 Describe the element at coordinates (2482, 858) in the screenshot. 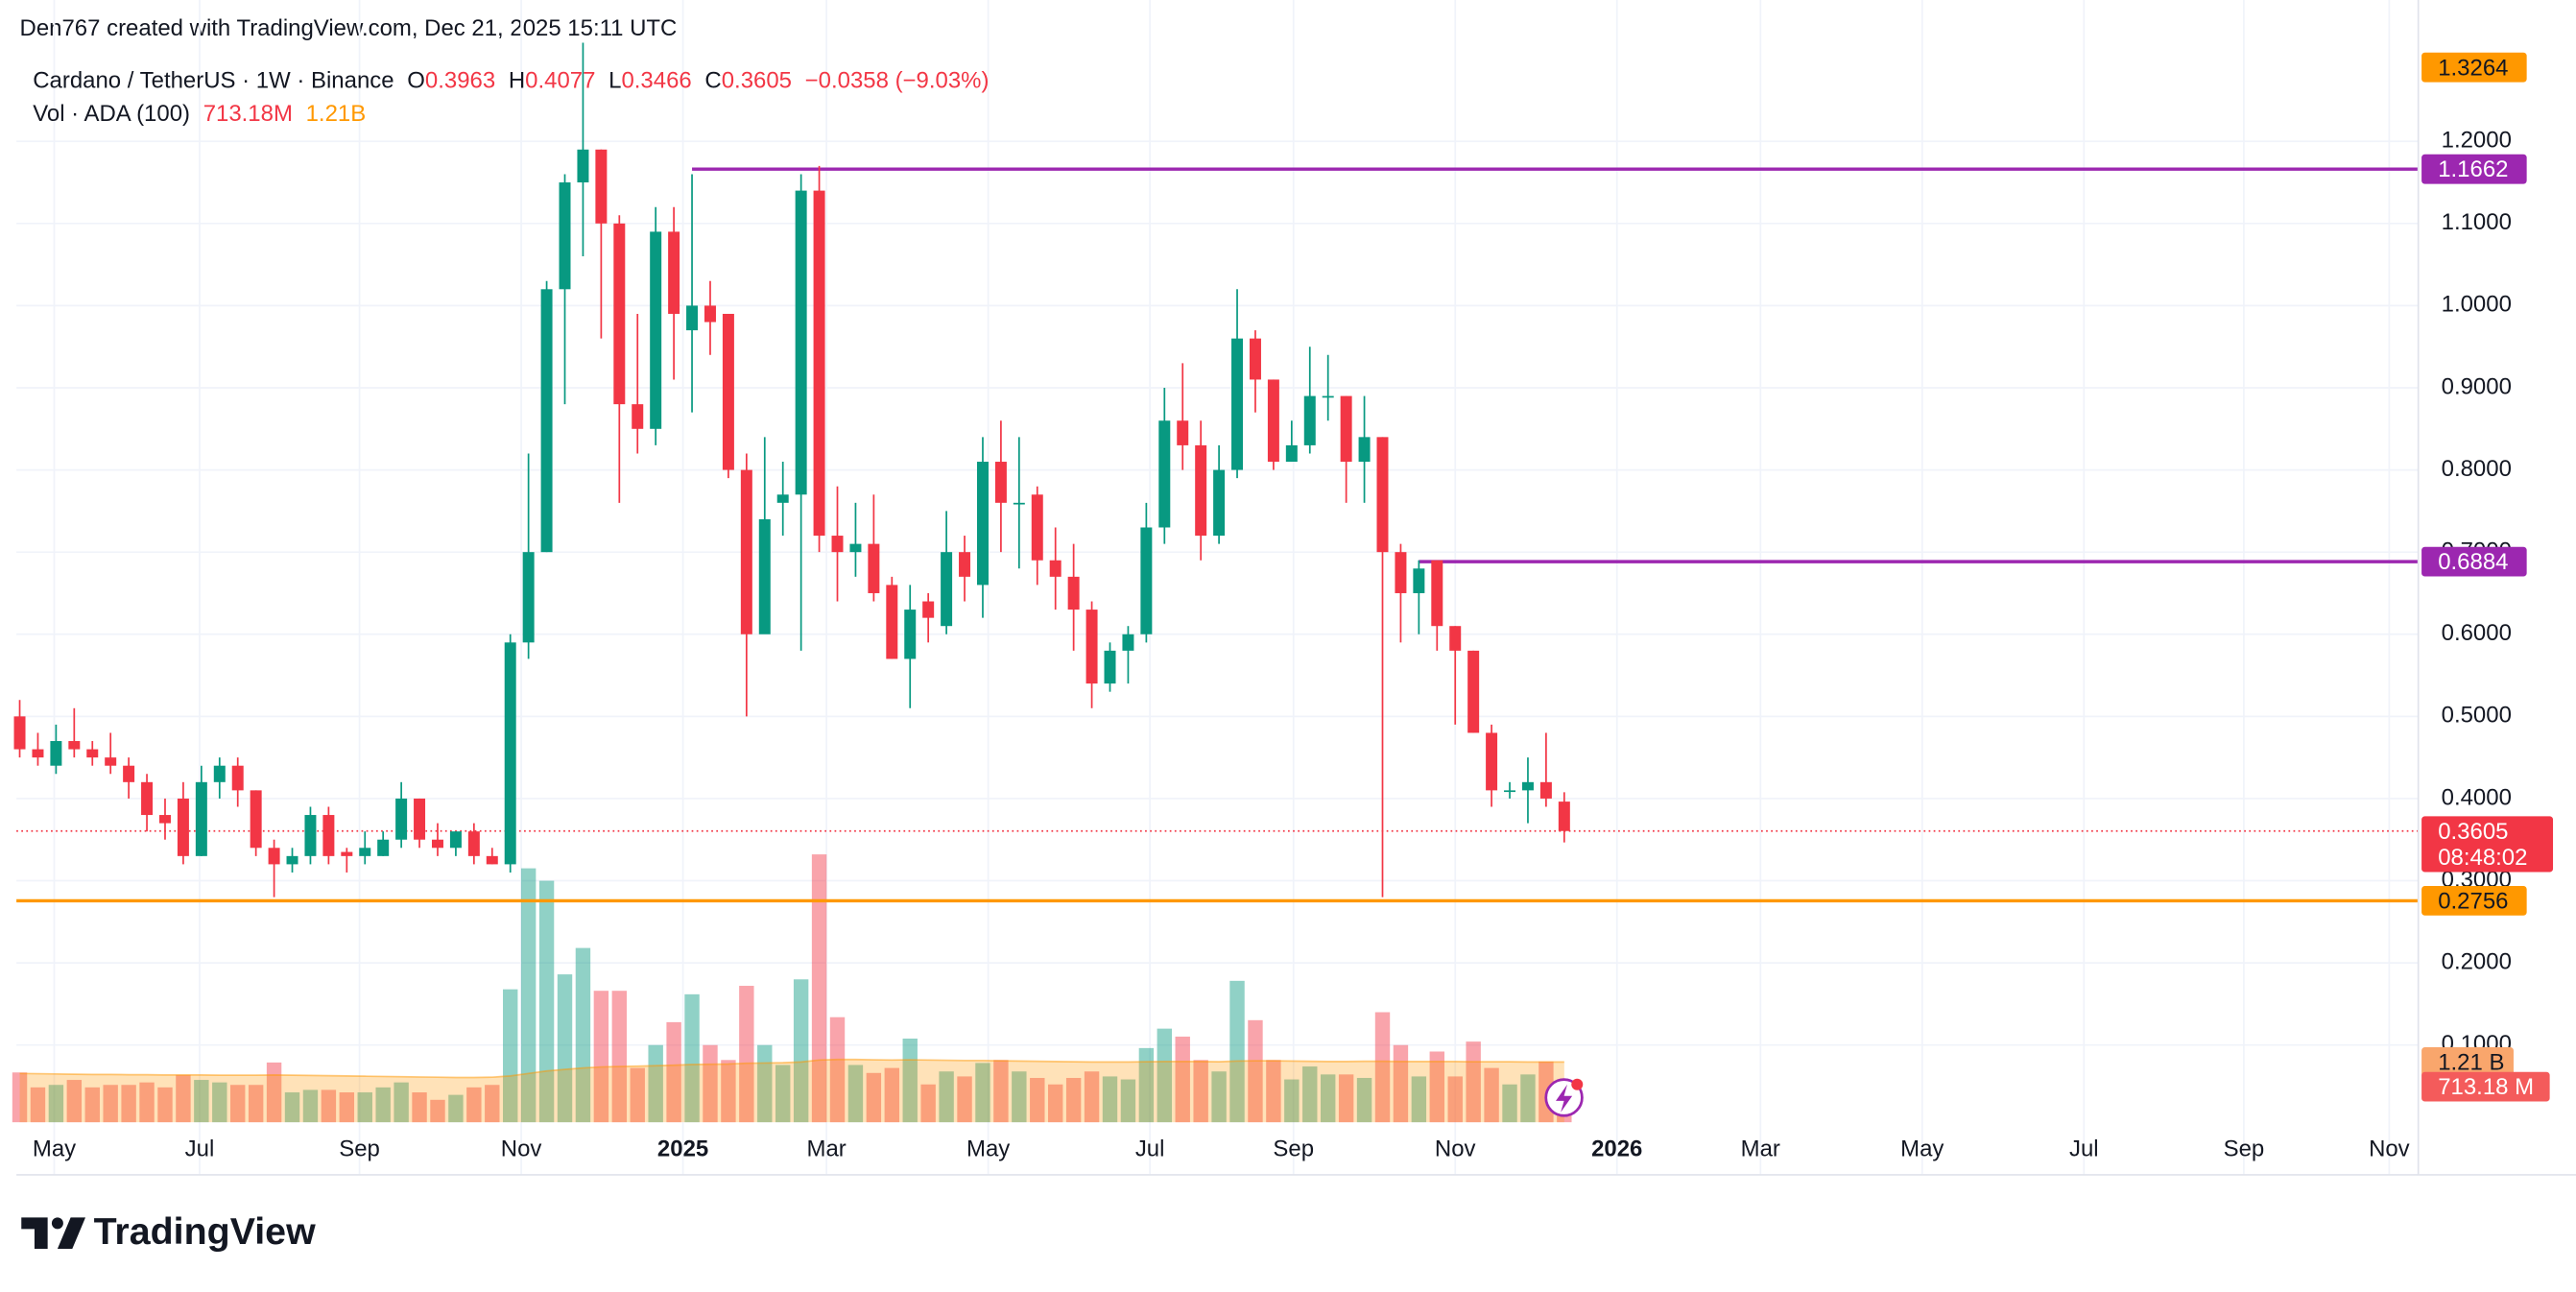

I see `countdown-label: 08:48:02` at that location.